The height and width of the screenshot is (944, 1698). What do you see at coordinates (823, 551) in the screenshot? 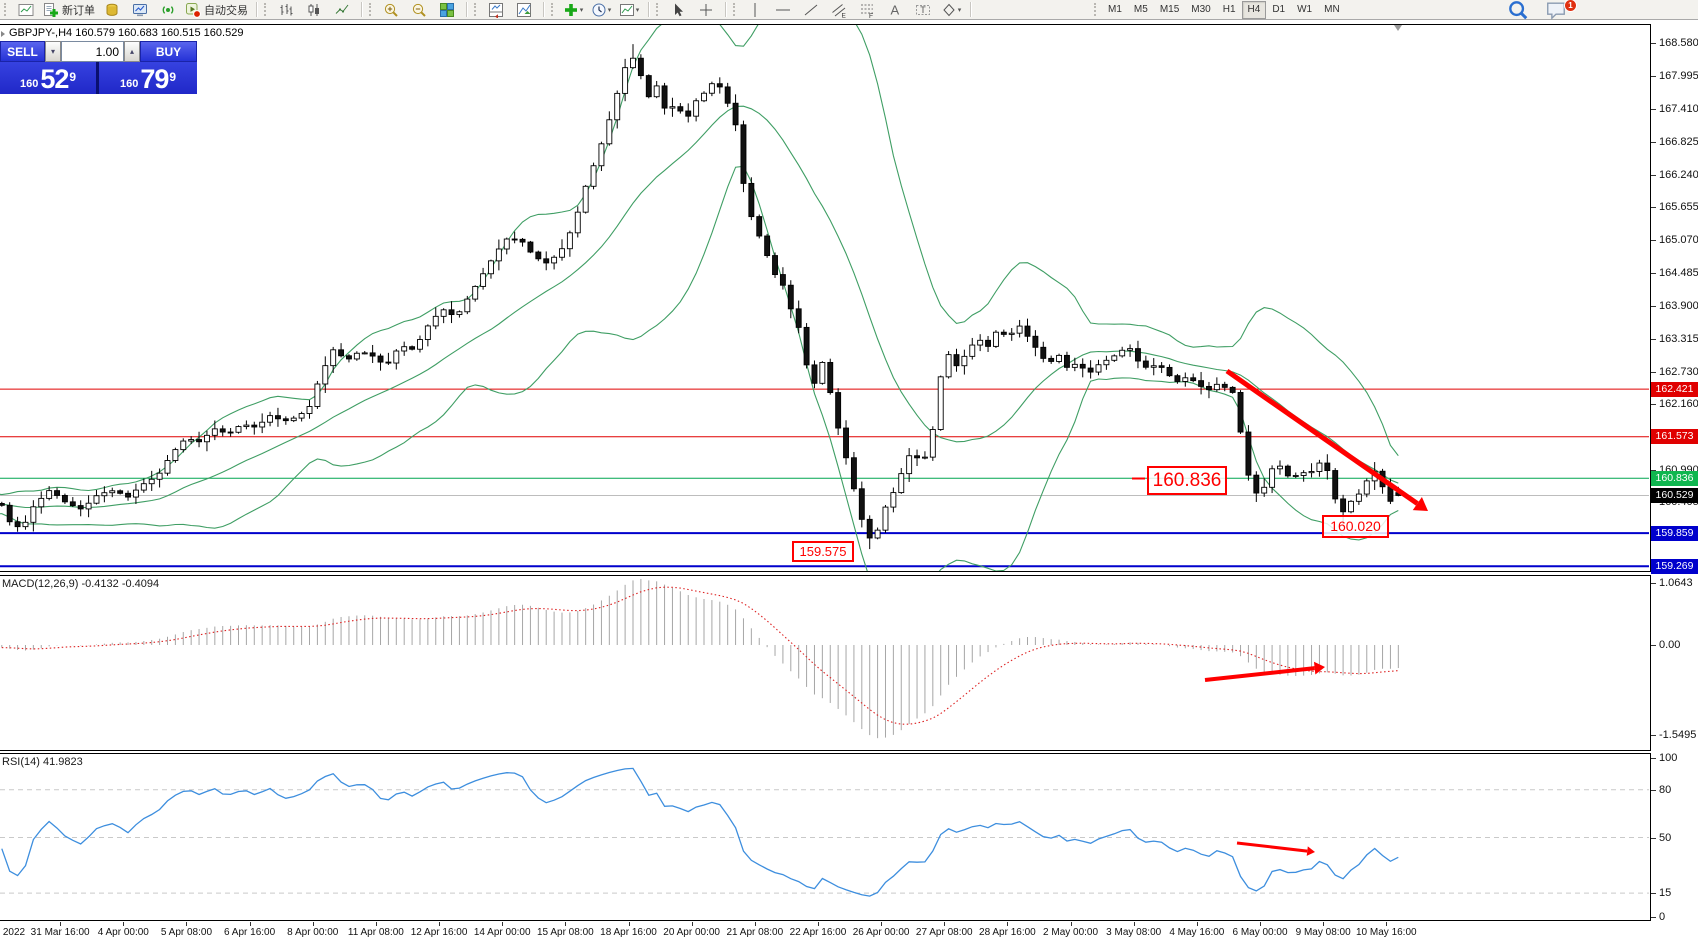
I see `annotation-price-label: 159.575` at bounding box center [823, 551].